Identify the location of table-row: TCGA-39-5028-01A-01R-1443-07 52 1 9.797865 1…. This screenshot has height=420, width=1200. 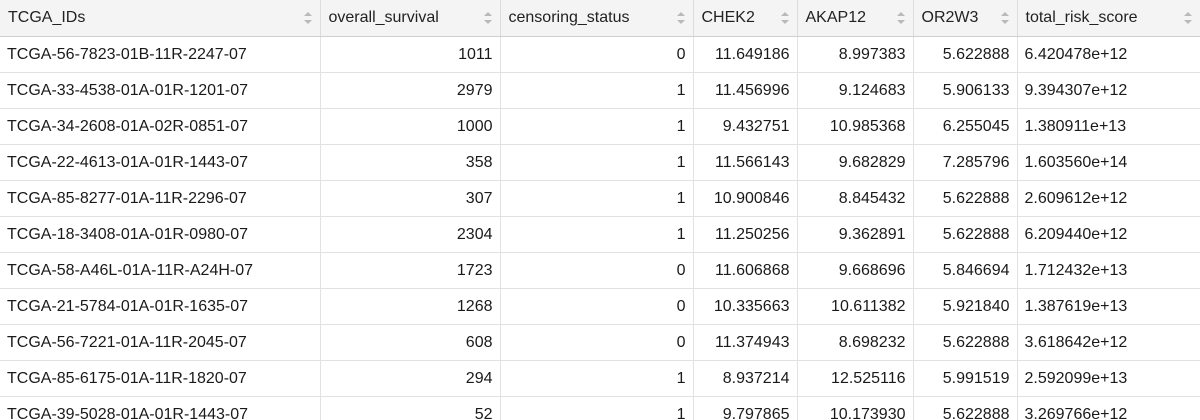
(600, 408).